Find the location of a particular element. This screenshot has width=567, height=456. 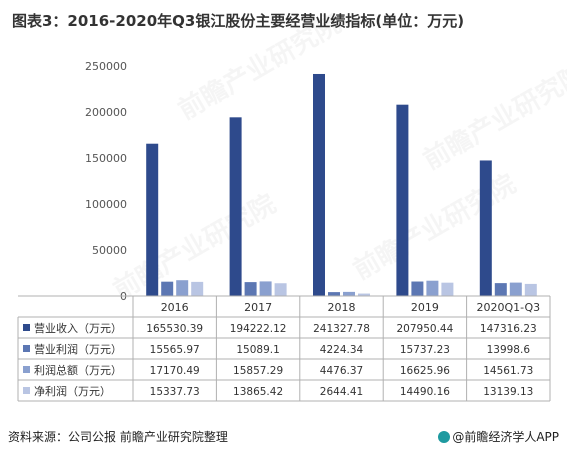

y-tick-label: 200000 is located at coordinates (106, 112).